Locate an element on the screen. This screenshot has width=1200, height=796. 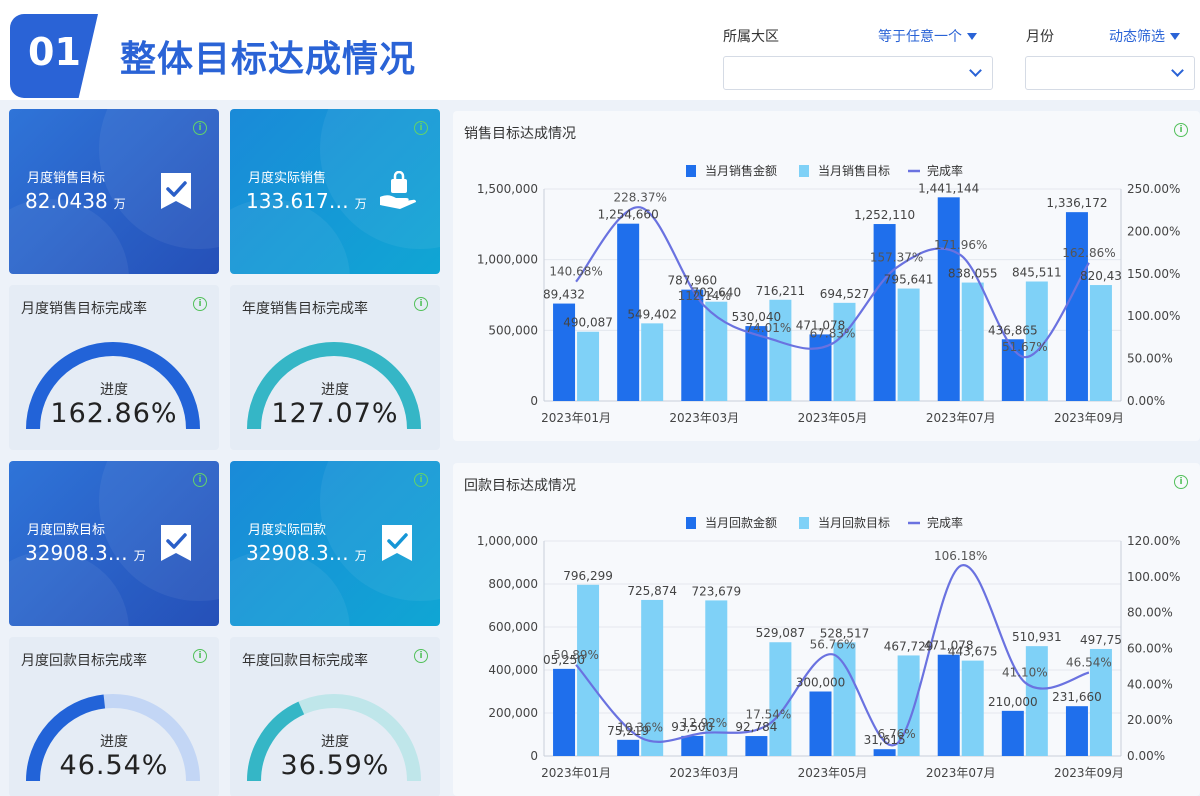
legend-swatch is located at coordinates (691, 171).